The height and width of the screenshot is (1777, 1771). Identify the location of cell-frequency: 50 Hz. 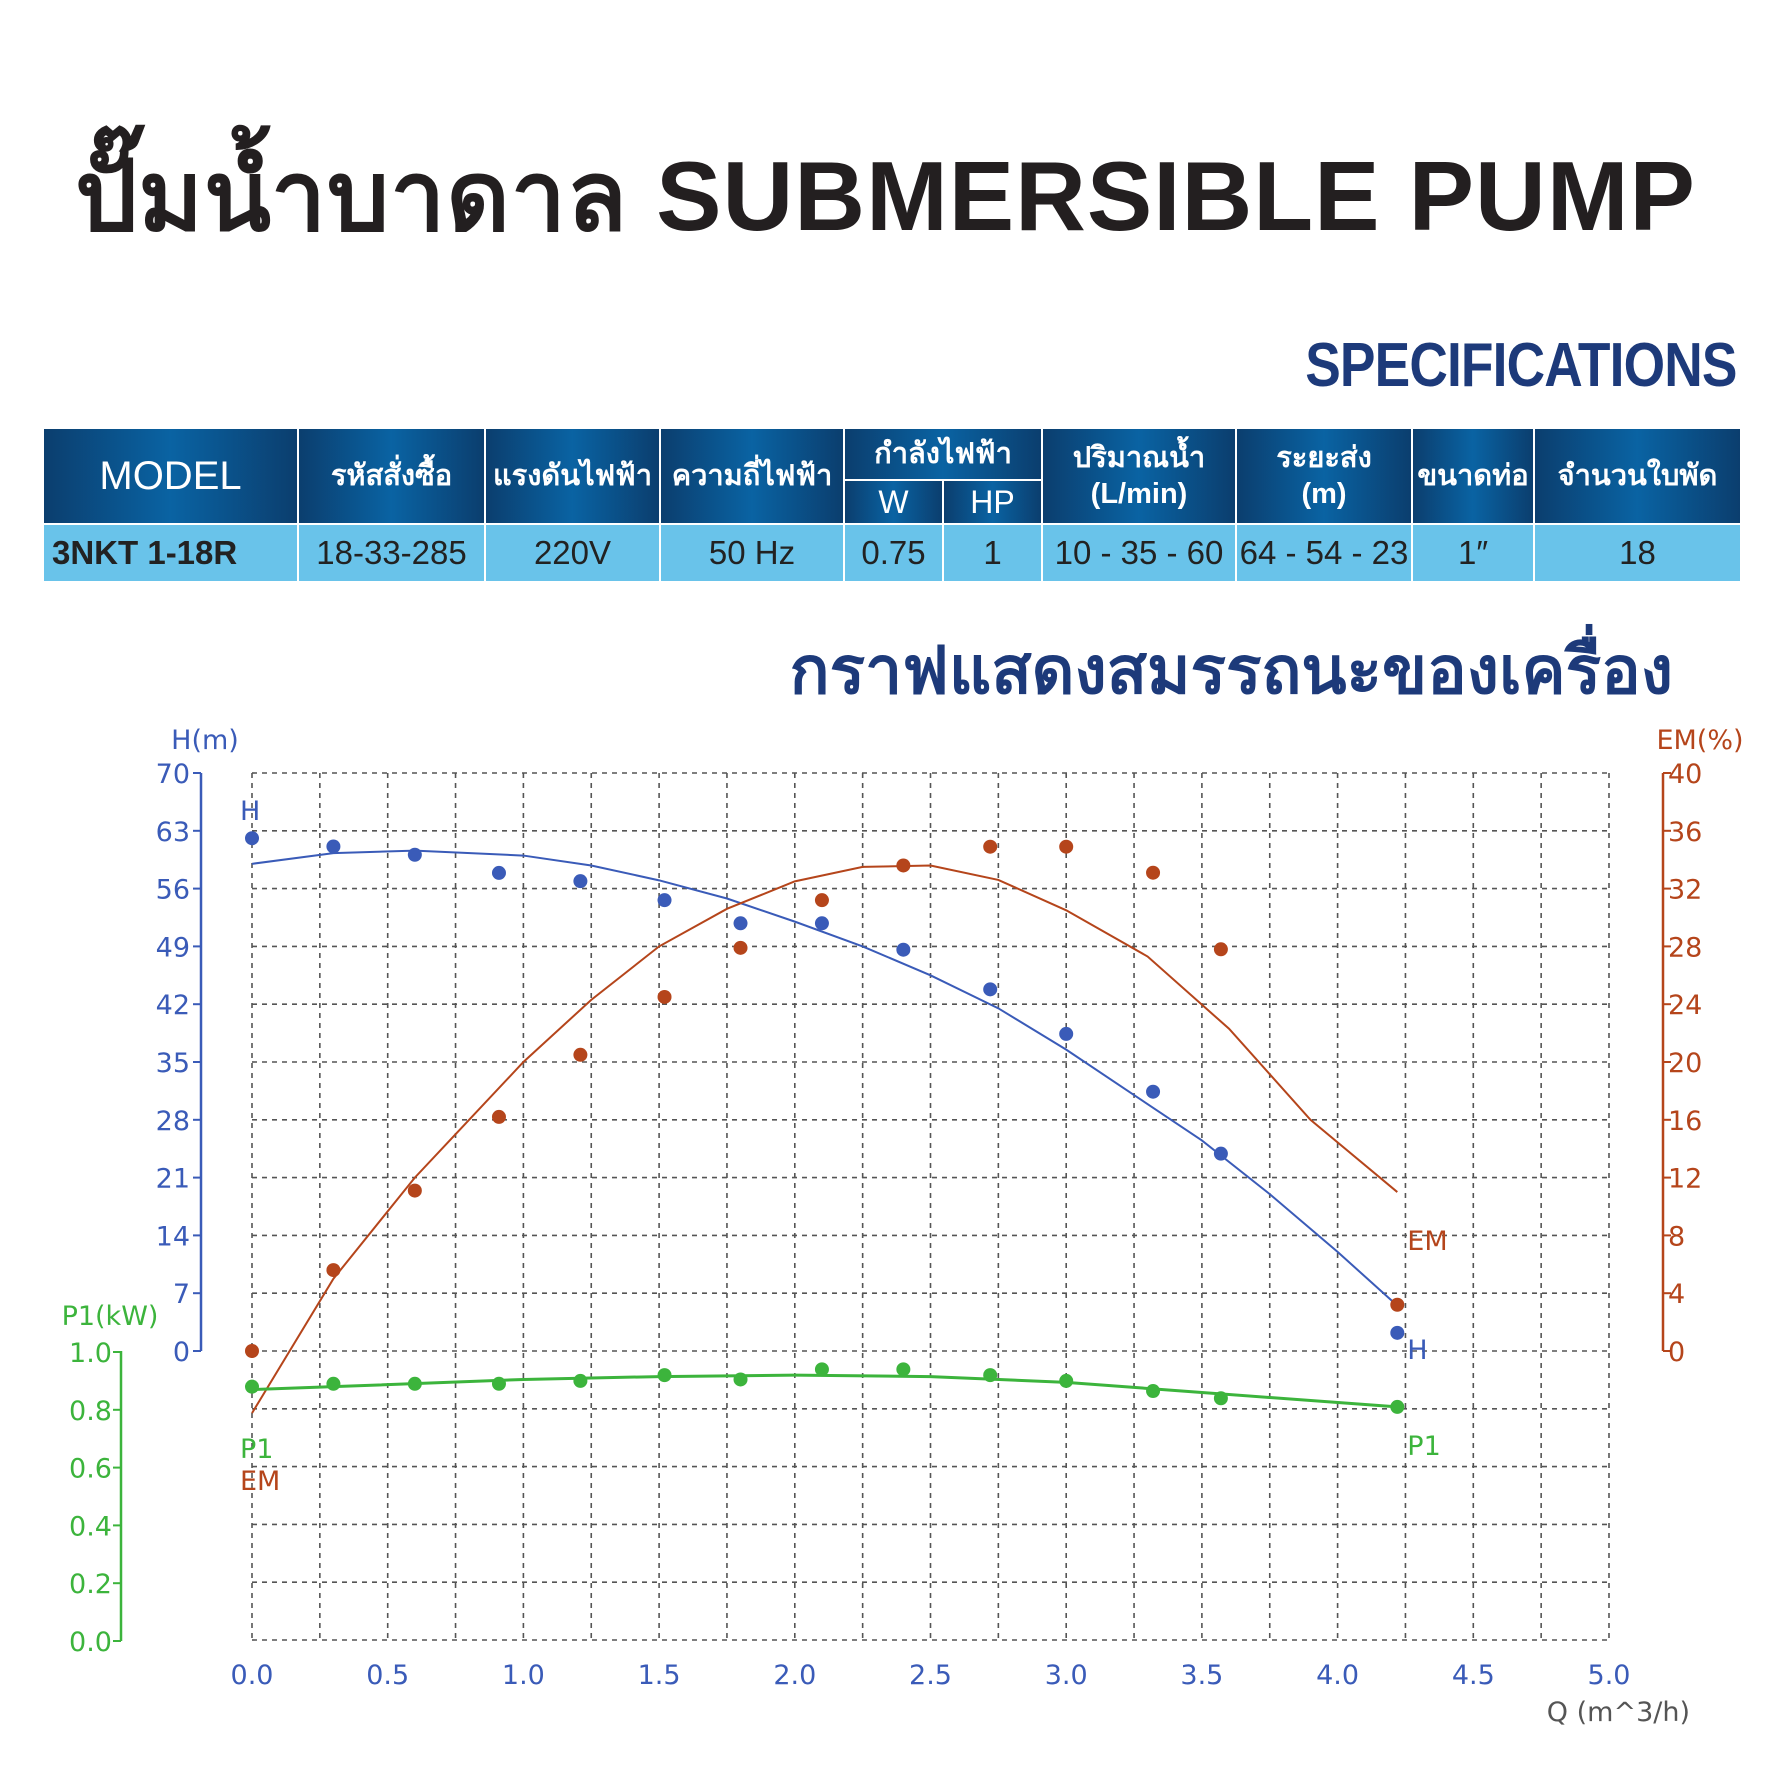
(752, 553).